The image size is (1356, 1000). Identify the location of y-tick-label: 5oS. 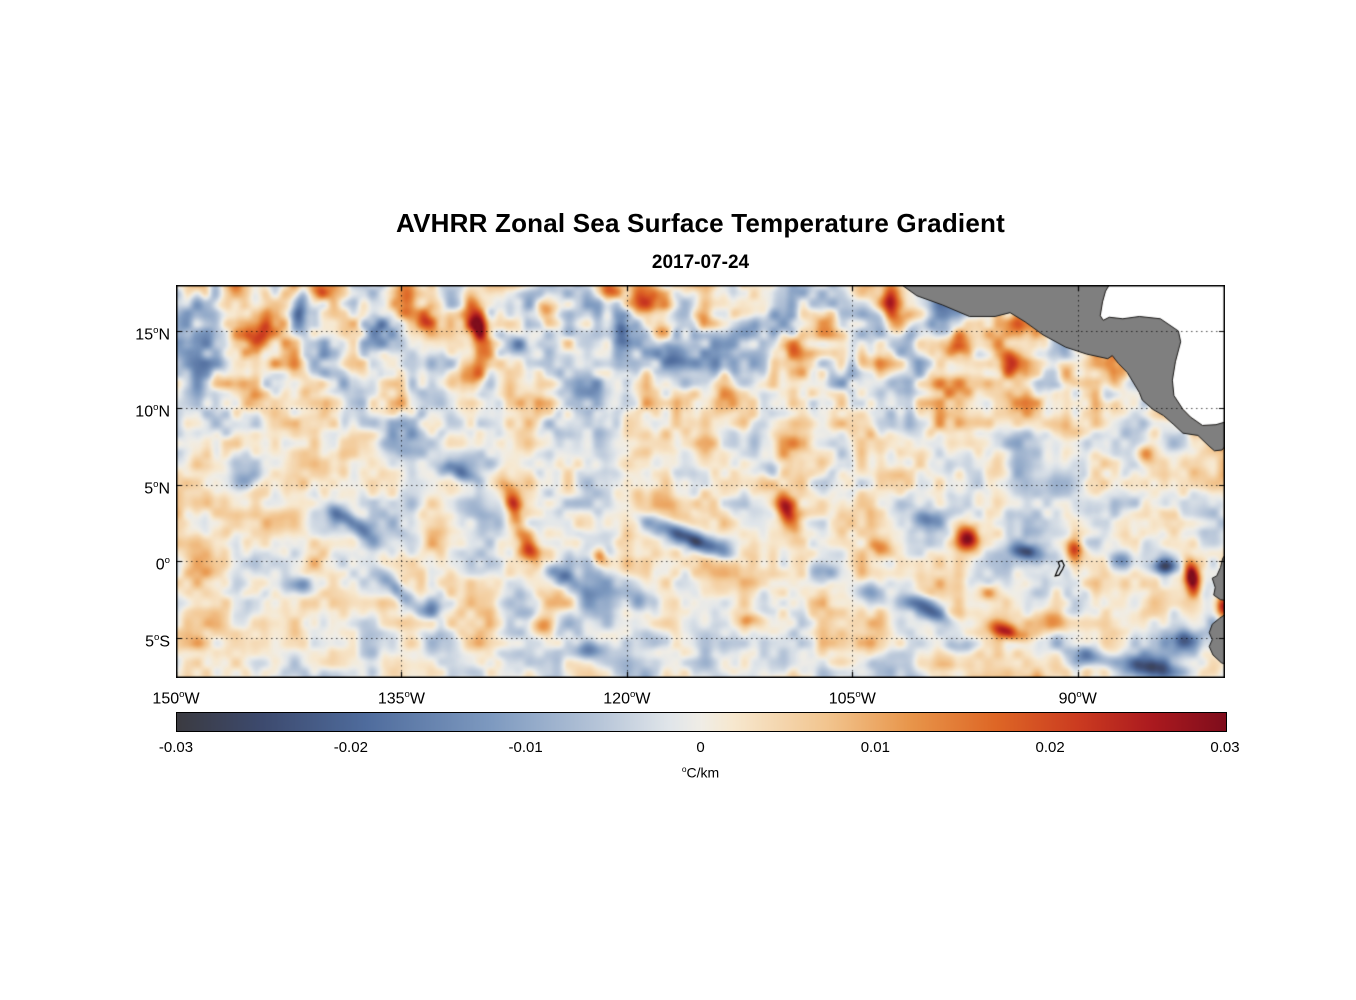
(157, 641).